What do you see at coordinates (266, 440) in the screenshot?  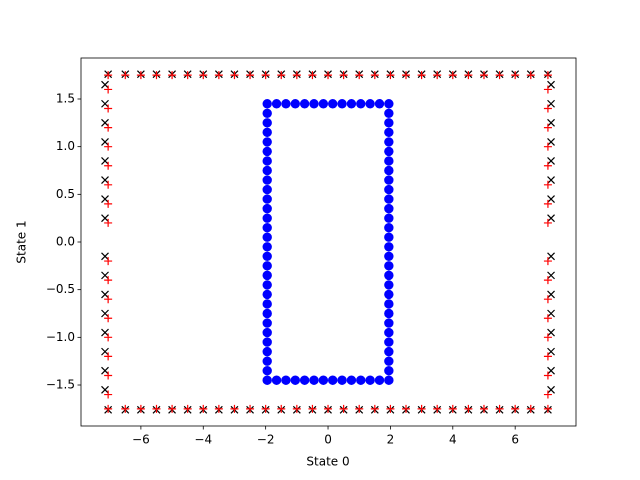 I see `x-tick-label: −2` at bounding box center [266, 440].